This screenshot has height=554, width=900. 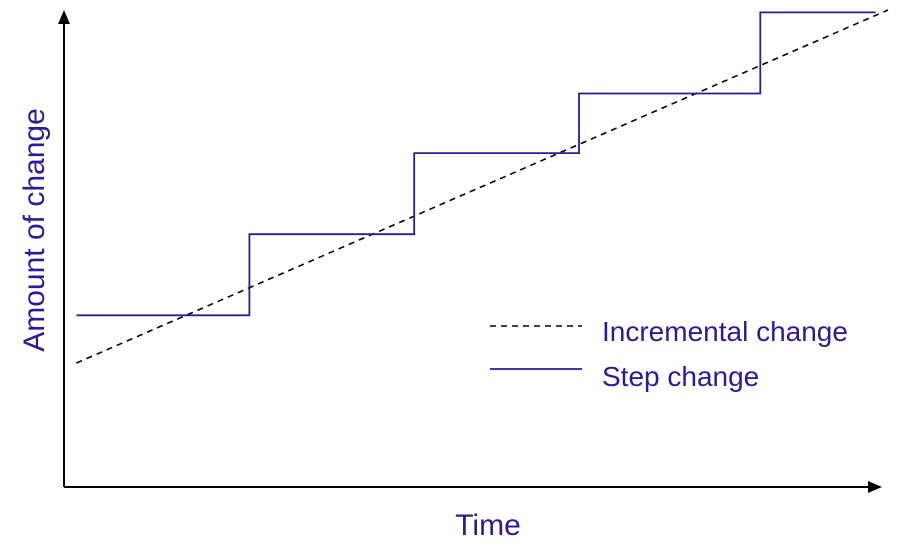 What do you see at coordinates (725, 331) in the screenshot?
I see `legend-label-incremental-change: Incremental change` at bounding box center [725, 331].